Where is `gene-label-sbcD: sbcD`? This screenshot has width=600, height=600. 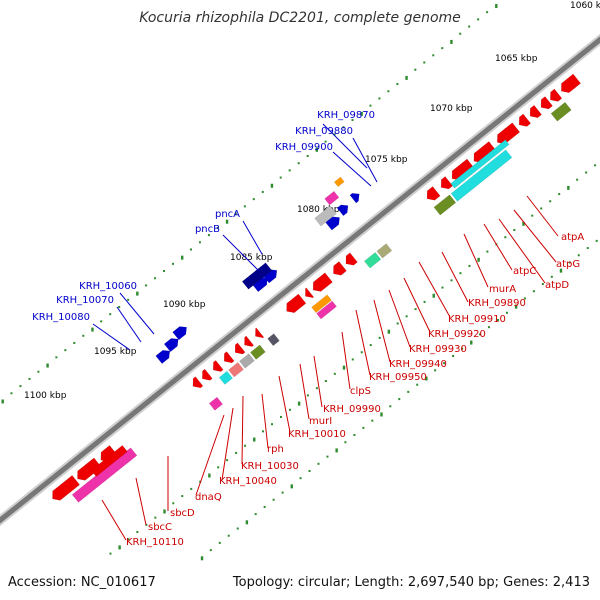 gene-label-sbcD: sbcD is located at coordinates (182, 513).